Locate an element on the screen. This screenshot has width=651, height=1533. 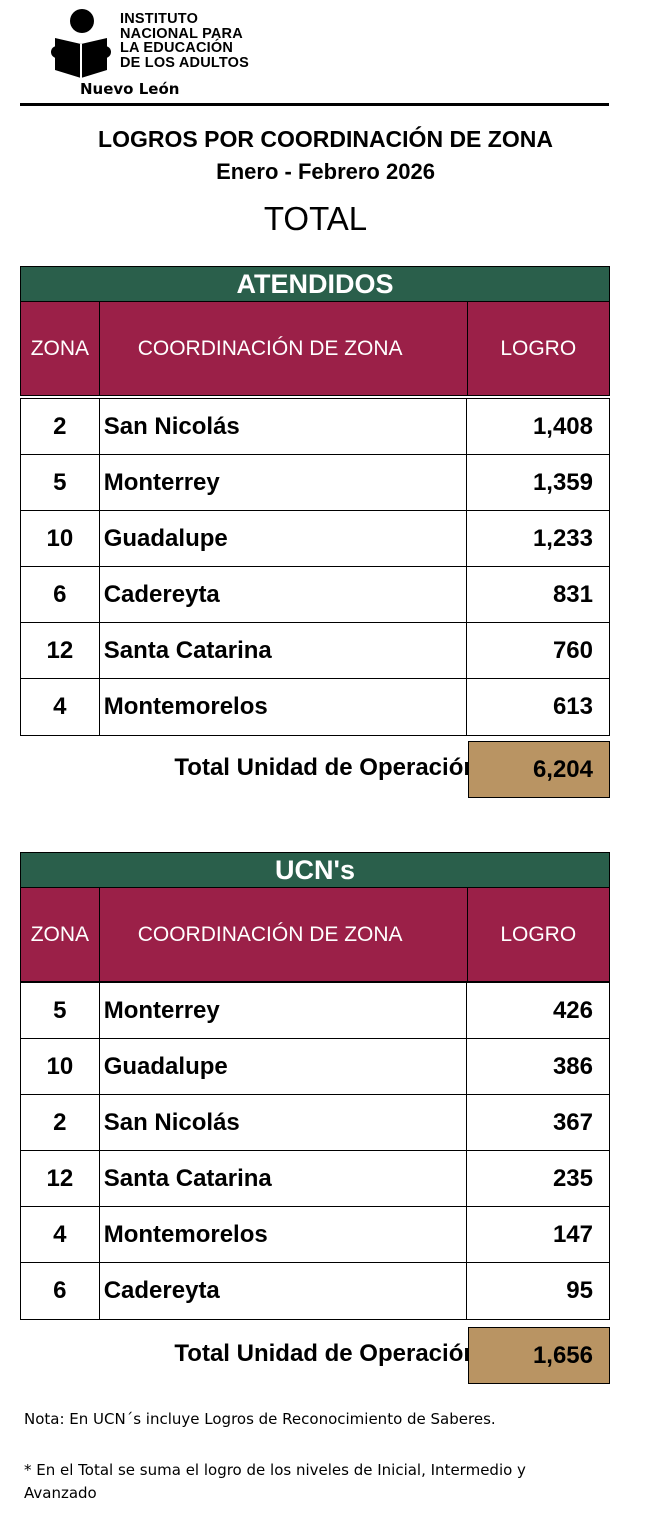
logro-cell: 426 is located at coordinates (572, 1010).